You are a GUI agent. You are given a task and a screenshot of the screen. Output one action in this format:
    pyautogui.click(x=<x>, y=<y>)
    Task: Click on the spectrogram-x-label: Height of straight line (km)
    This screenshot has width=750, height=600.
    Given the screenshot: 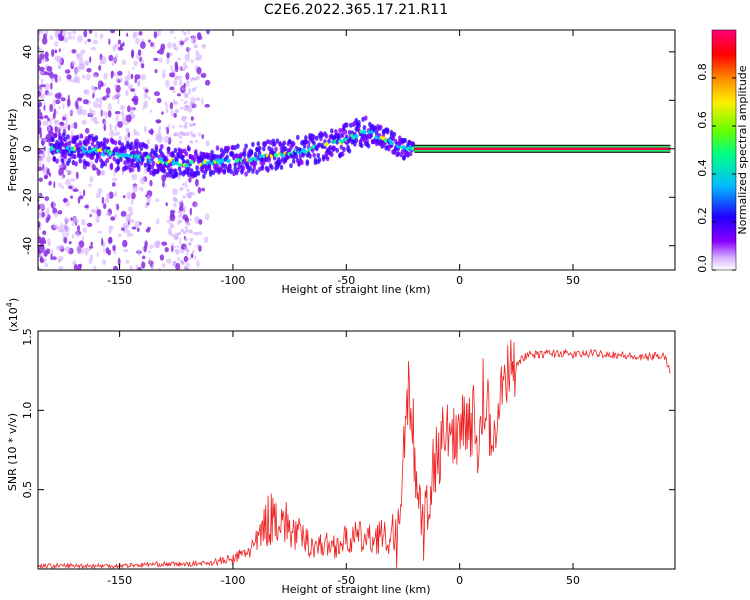 What is the action you would take?
    pyautogui.click(x=355, y=289)
    